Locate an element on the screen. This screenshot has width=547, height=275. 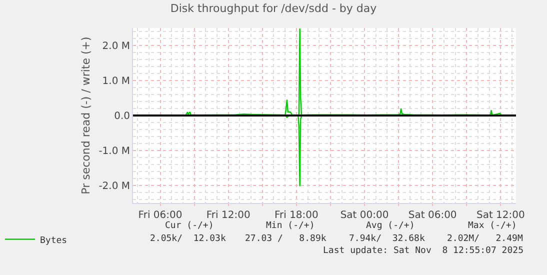
x-tick-label: Fri 06:00 is located at coordinates (160, 215).